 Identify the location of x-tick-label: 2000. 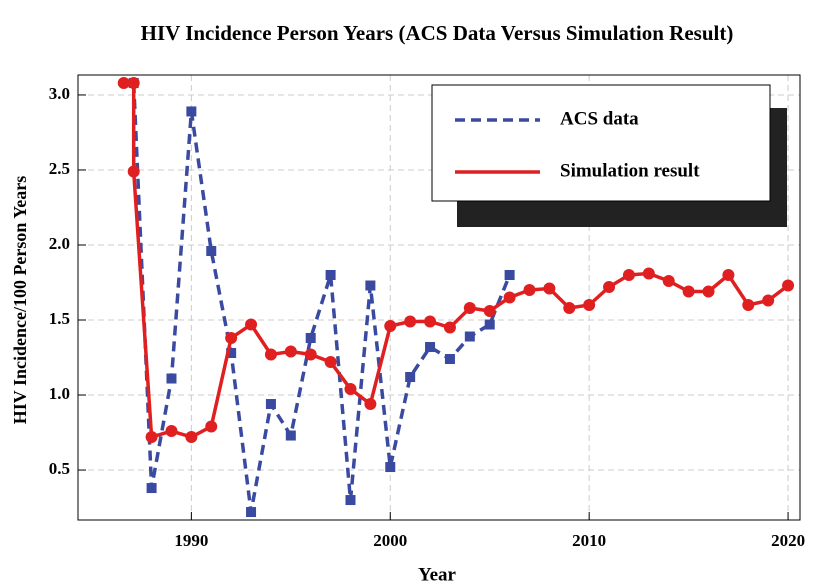
(390, 540).